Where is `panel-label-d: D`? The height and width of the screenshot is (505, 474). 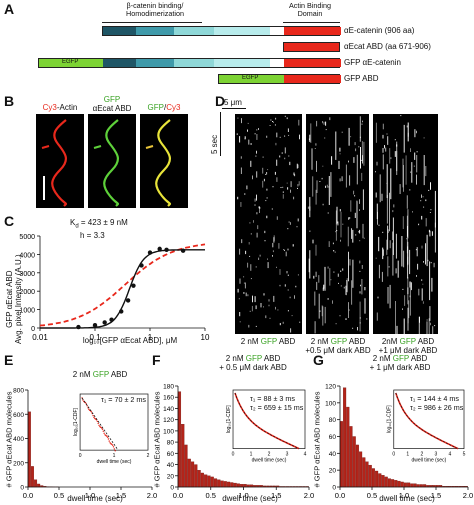 panel-label-d: D is located at coordinates (220, 101).